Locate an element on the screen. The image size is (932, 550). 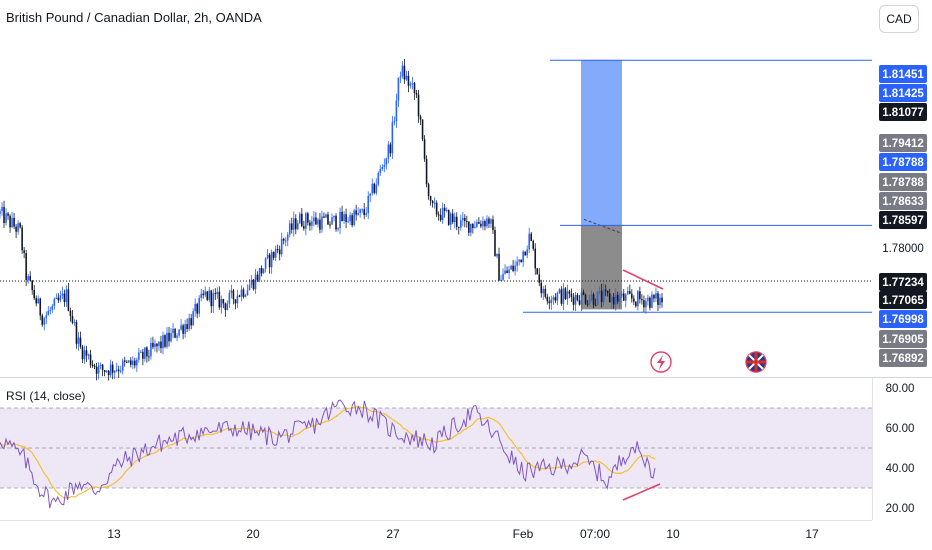
price-label: 1.76905 is located at coordinates (903, 340).